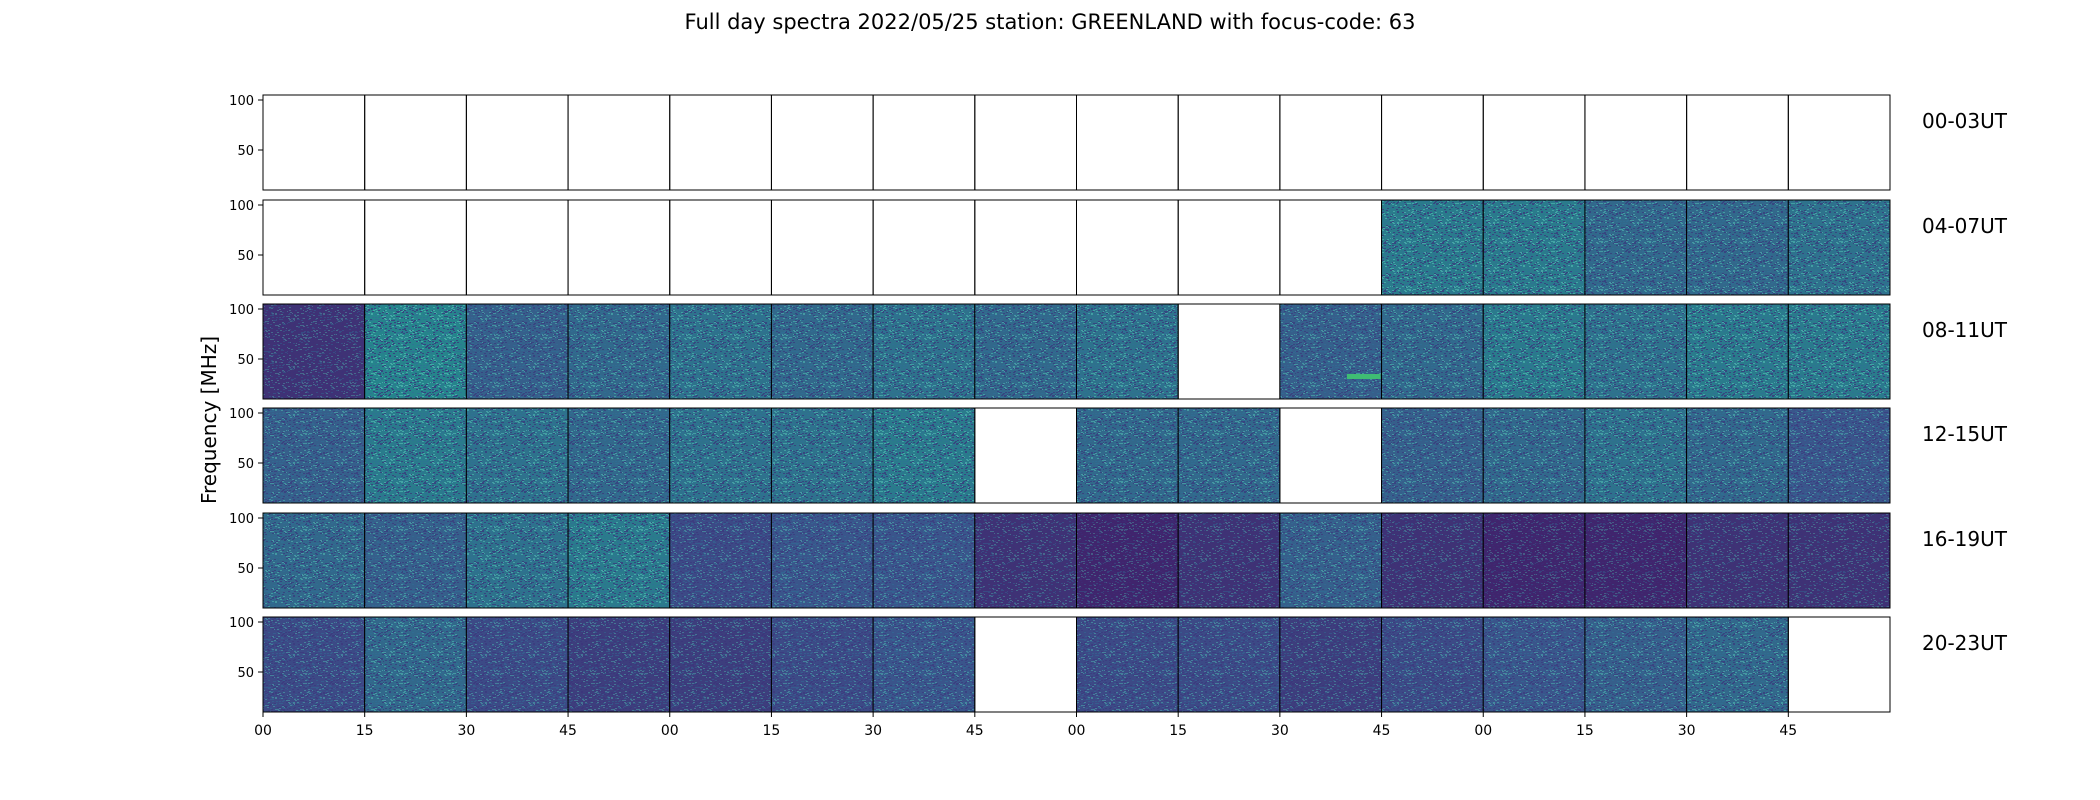 The height and width of the screenshot is (800, 2100). Describe the element at coordinates (1382, 731) in the screenshot. I see `x-tick-label-11: 45` at that location.